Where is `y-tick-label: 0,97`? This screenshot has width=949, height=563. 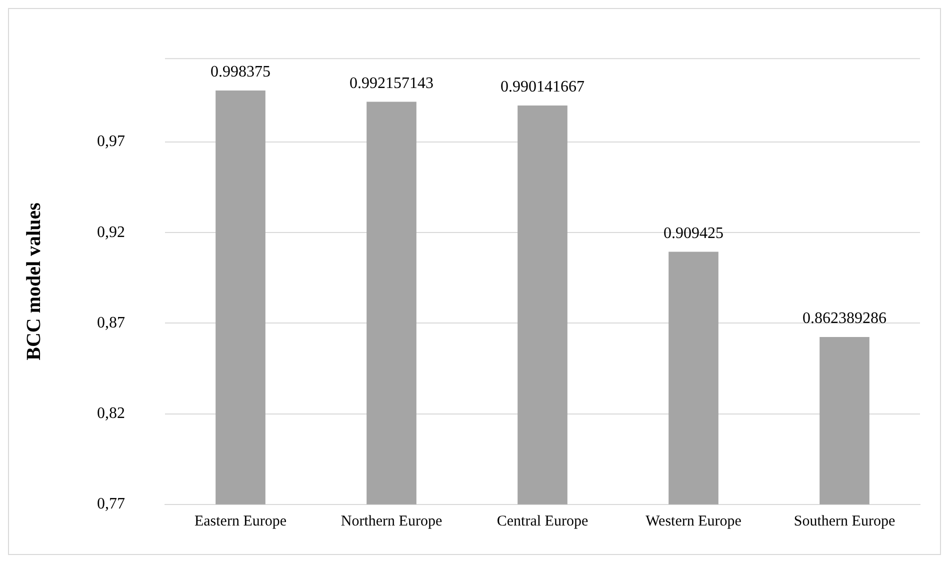 y-tick-label: 0,97 is located at coordinates (111, 141).